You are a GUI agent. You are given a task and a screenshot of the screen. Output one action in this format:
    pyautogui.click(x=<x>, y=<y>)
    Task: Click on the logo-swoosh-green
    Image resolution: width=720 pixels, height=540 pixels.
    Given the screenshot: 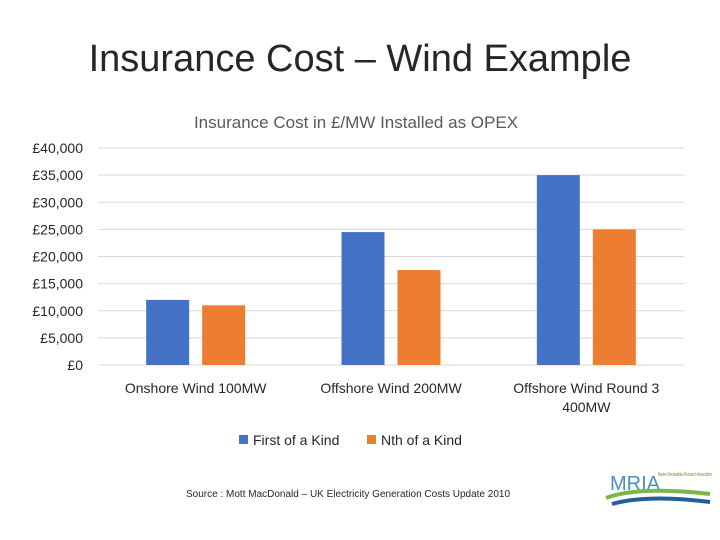 What is the action you would take?
    pyautogui.click(x=658, y=494)
    